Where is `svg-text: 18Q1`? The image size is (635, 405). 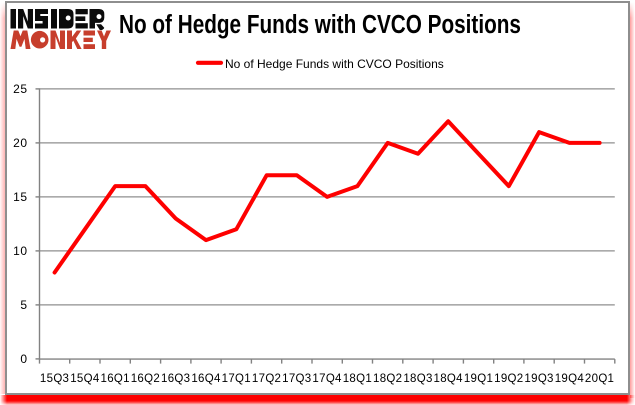 svg-text: 18Q1 is located at coordinates (357, 379).